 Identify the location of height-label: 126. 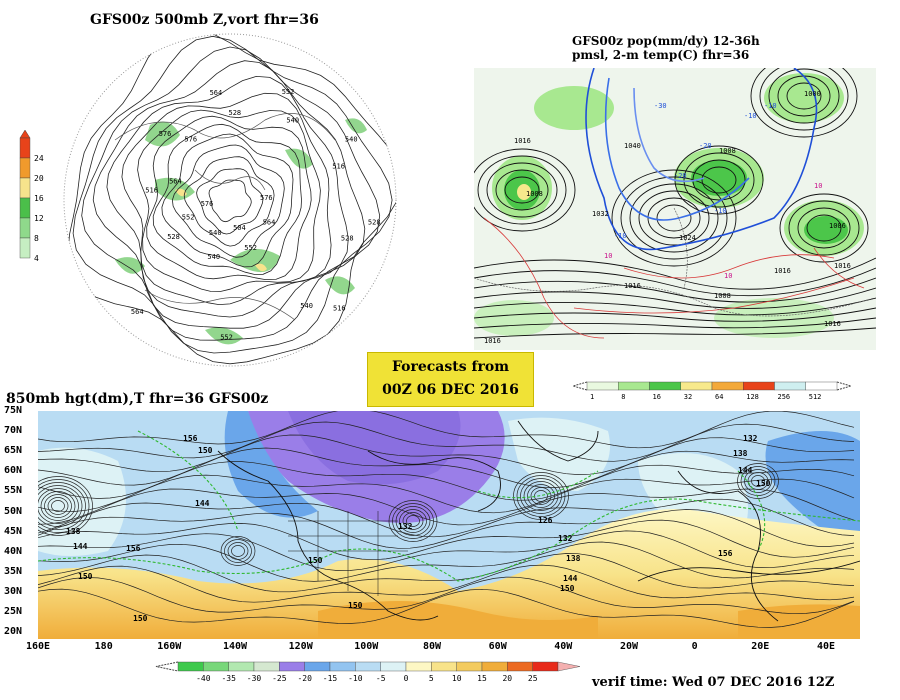
(545, 520).